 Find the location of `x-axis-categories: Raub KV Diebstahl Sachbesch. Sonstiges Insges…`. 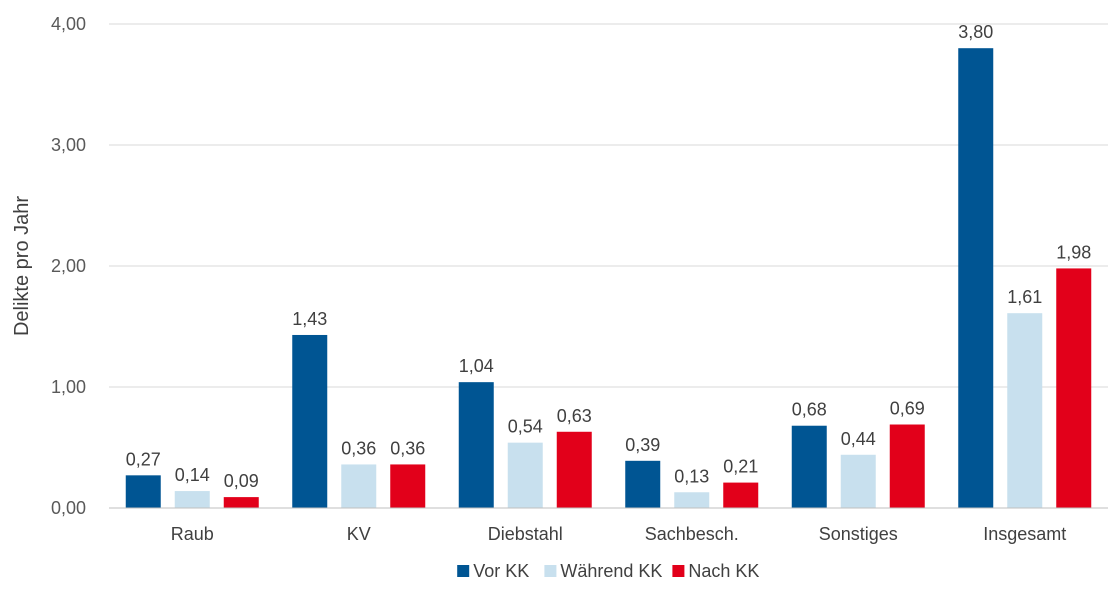

x-axis-categories: Raub KV Diebstahl Sachbesch. Sonstiges Insges… is located at coordinates (619, 534).